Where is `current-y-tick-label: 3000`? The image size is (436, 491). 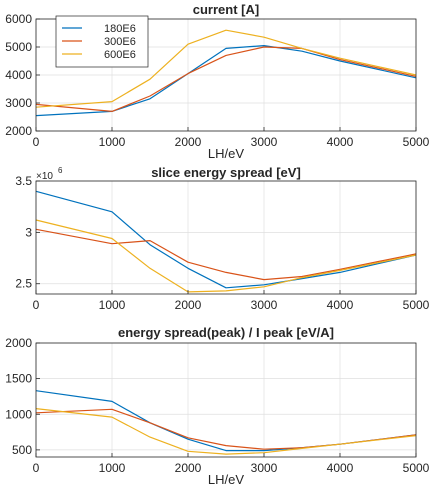 current-y-tick-label: 3000 is located at coordinates (18, 103).